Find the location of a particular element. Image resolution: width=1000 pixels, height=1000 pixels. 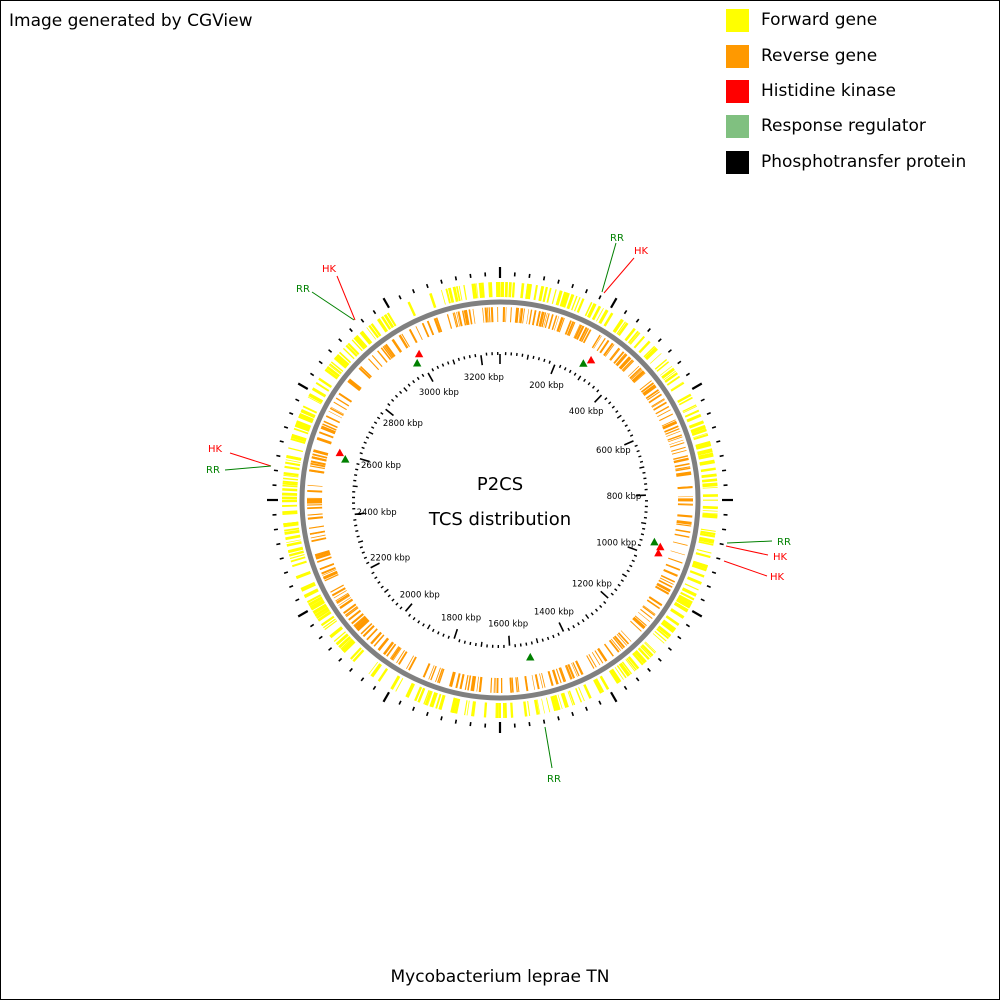

organism-name: Mycobacterium leprae TN is located at coordinates (500, 977).